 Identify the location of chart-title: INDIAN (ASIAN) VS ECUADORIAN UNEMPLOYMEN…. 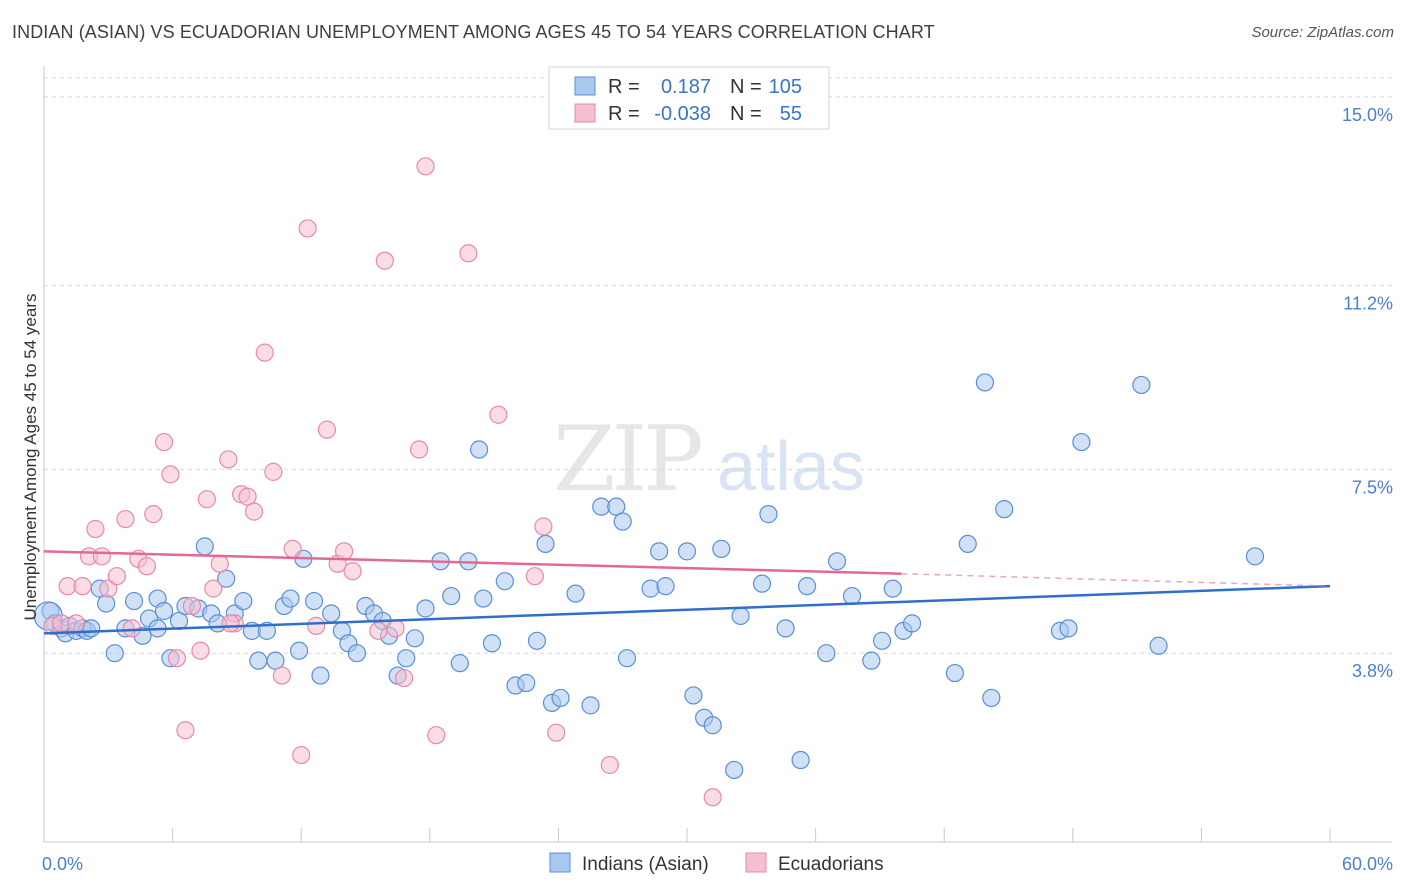
(473, 32).